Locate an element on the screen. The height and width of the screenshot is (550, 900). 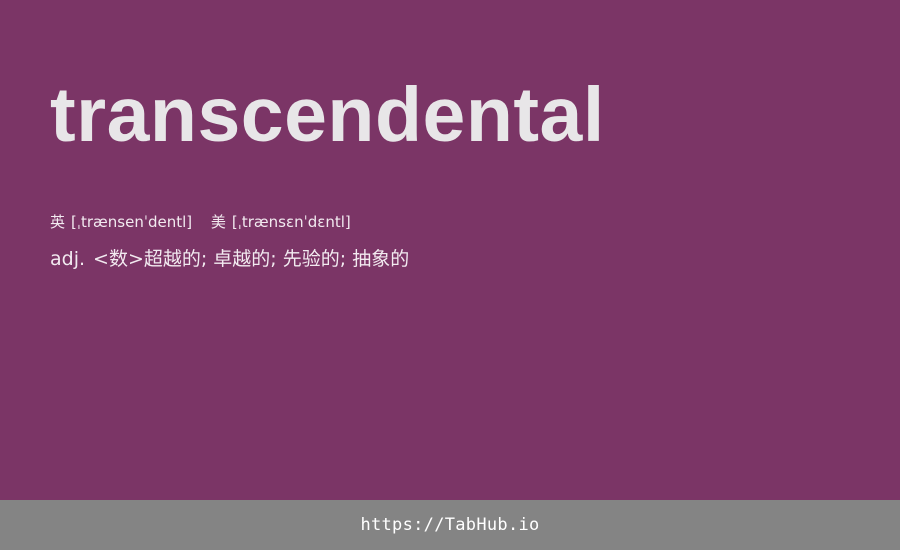
phonetic-us-ipa: [ˌtrænsɛnˈdɛntl] is located at coordinates (291, 222).